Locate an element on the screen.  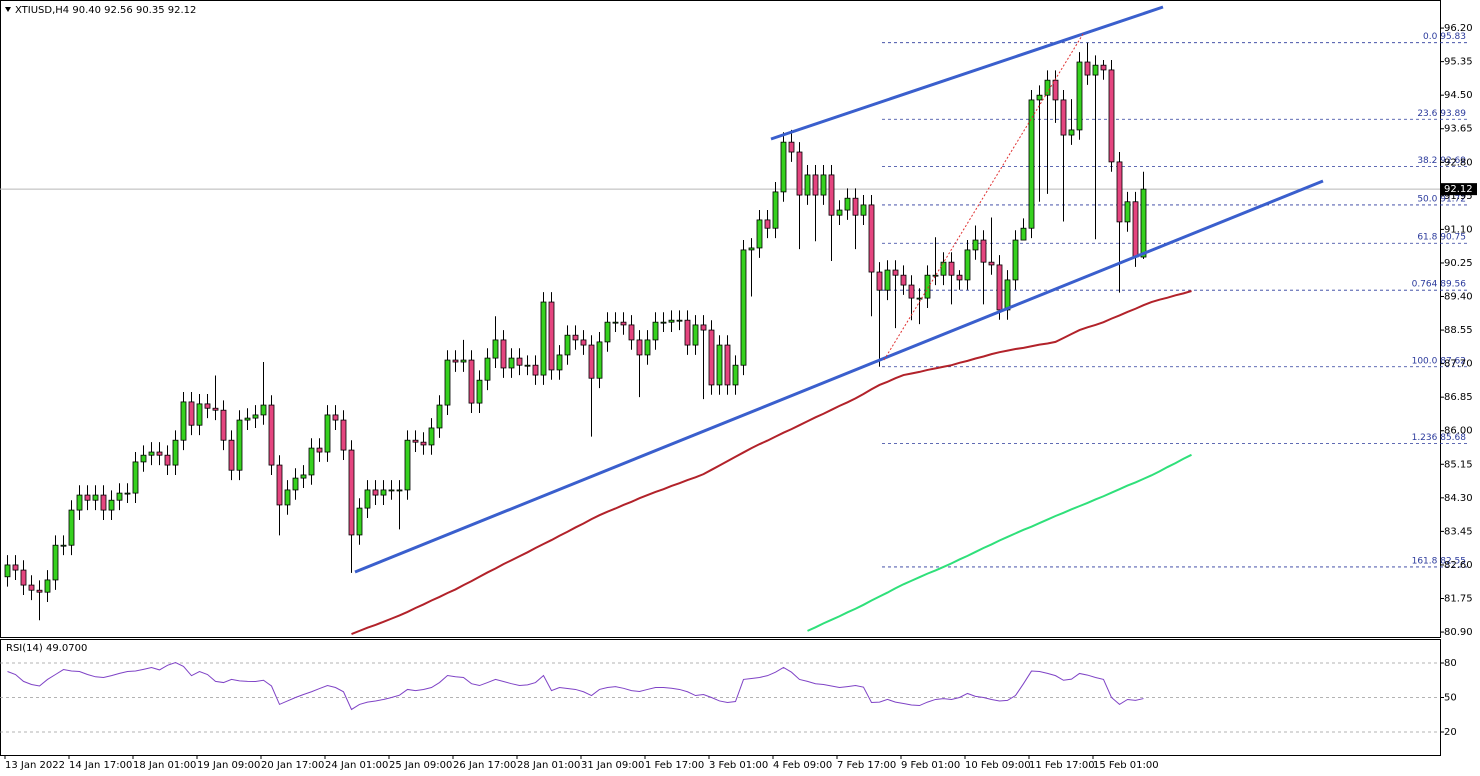
y-tick-label: 85.15 is located at coordinates (1458, 464).